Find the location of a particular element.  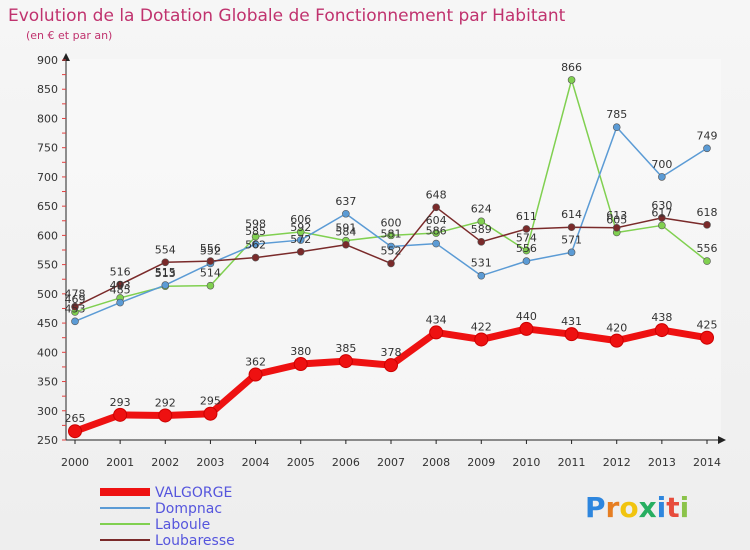

y-tick-label: 250 is located at coordinates (47, 440).